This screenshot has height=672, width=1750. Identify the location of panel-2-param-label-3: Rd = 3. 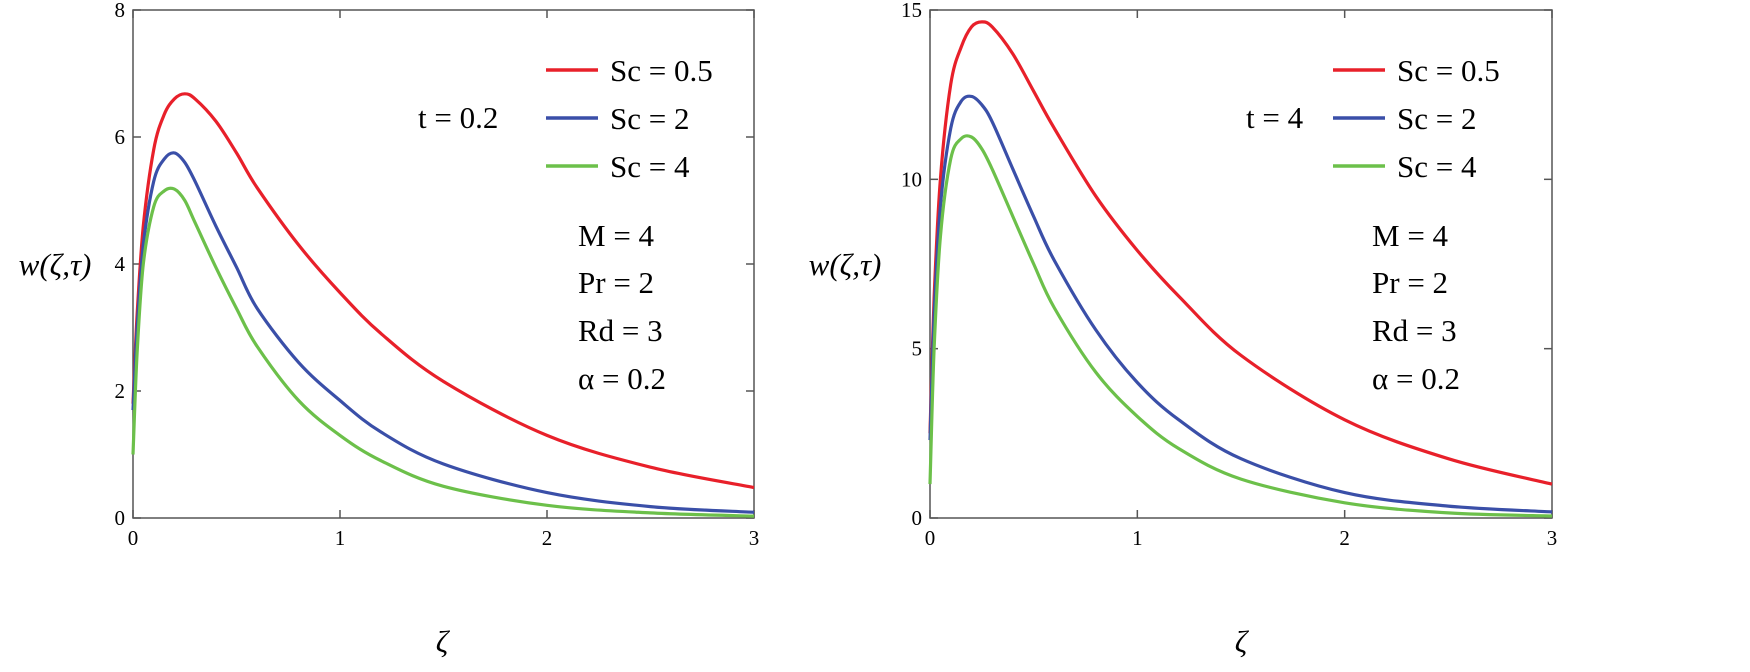
(1414, 330).